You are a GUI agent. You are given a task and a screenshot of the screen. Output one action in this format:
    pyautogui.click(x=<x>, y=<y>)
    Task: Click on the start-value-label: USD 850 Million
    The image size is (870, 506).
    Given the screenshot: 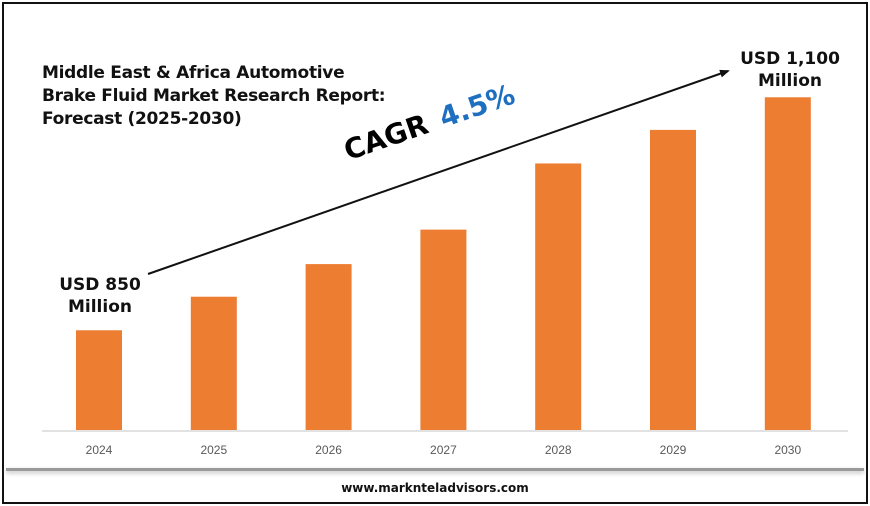 What is the action you would take?
    pyautogui.click(x=100, y=296)
    